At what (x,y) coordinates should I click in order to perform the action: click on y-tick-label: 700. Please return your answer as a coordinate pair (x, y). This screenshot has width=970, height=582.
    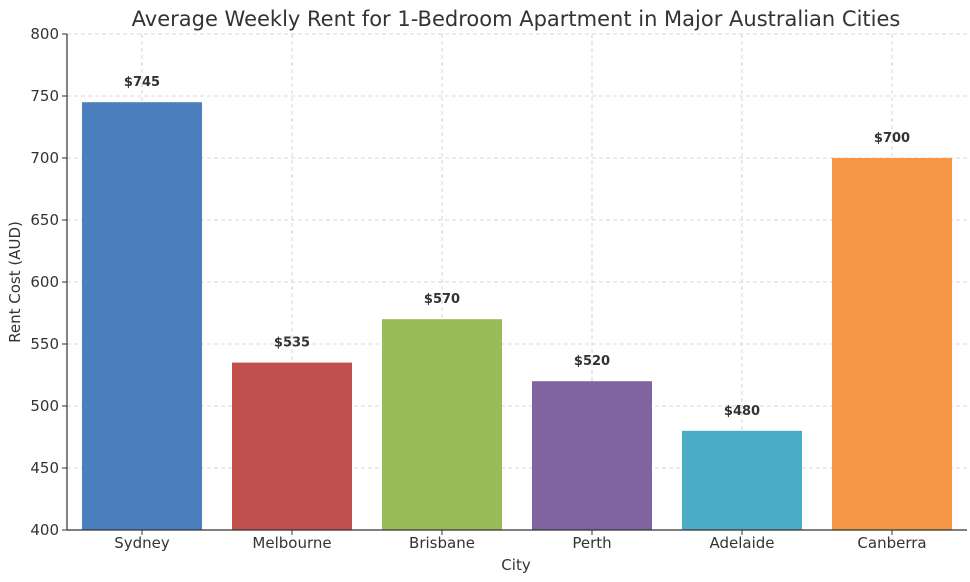
    Looking at the image, I should click on (44, 158).